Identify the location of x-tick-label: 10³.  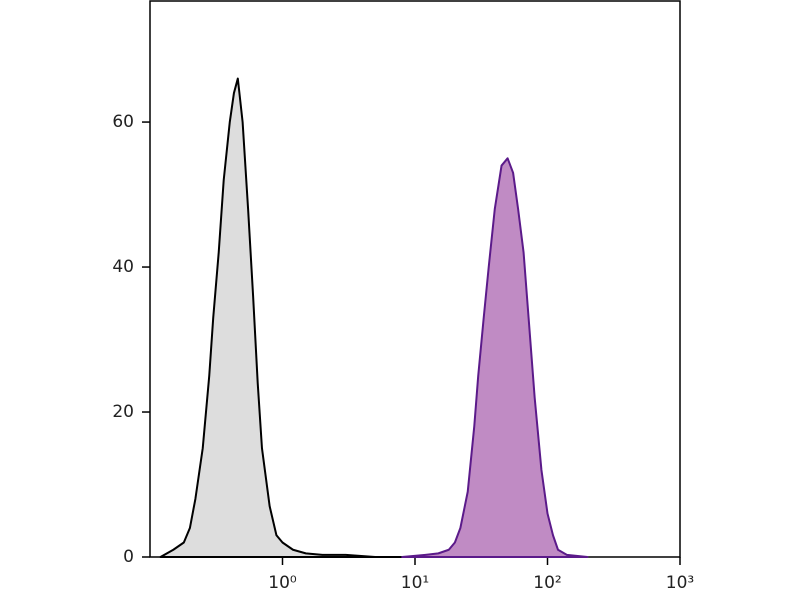
(680, 583).